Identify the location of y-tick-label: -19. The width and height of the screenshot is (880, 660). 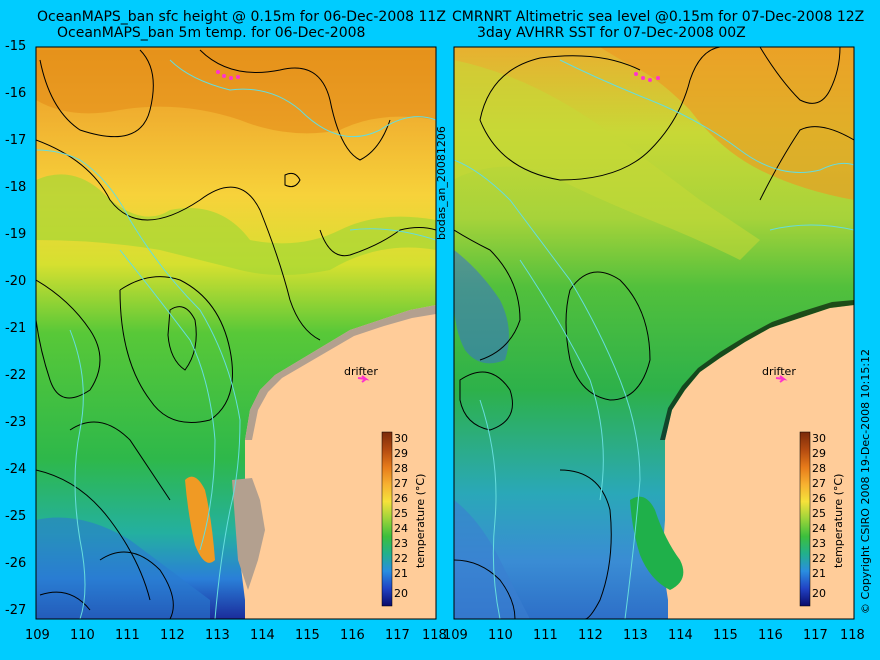
(16, 234).